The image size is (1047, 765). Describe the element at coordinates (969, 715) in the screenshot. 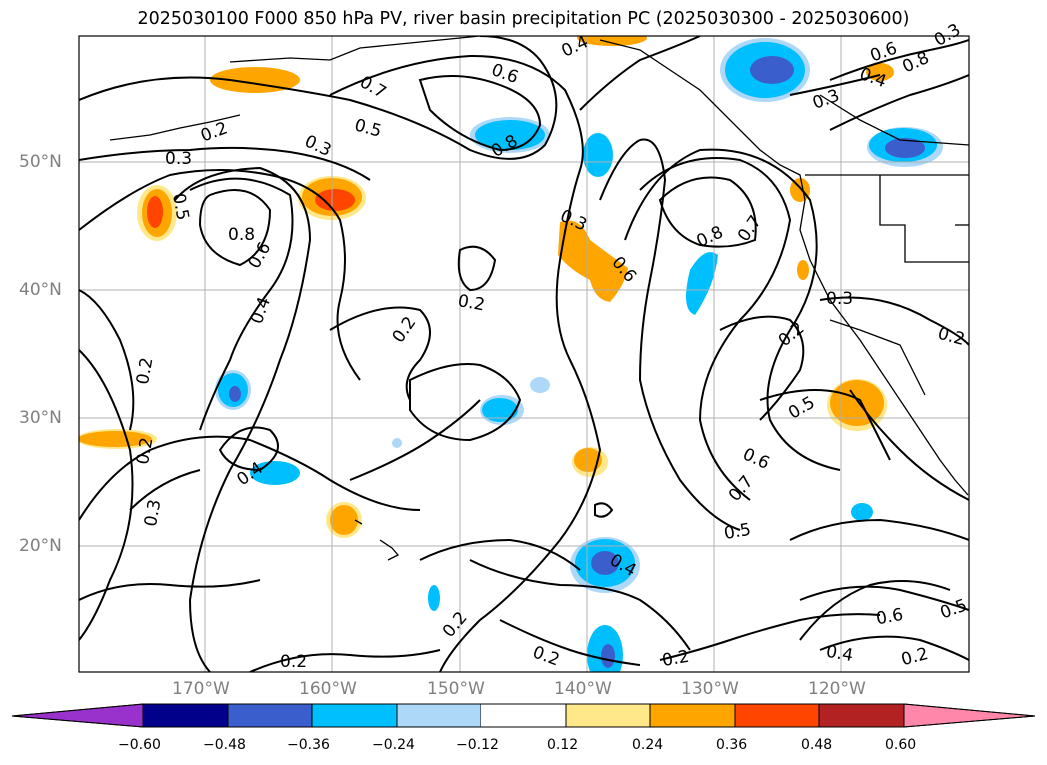

I see `colorbar-extend-high` at that location.